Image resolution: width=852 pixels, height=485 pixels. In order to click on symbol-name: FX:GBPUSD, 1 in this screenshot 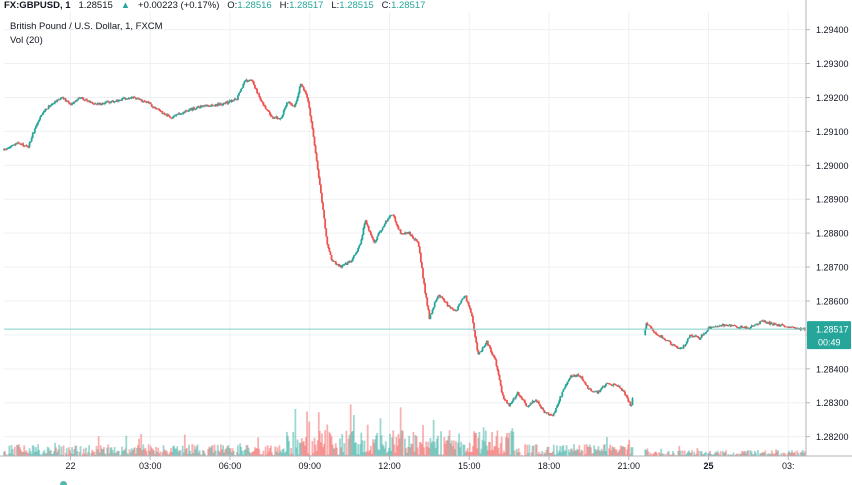, I will do `click(37, 5)`.